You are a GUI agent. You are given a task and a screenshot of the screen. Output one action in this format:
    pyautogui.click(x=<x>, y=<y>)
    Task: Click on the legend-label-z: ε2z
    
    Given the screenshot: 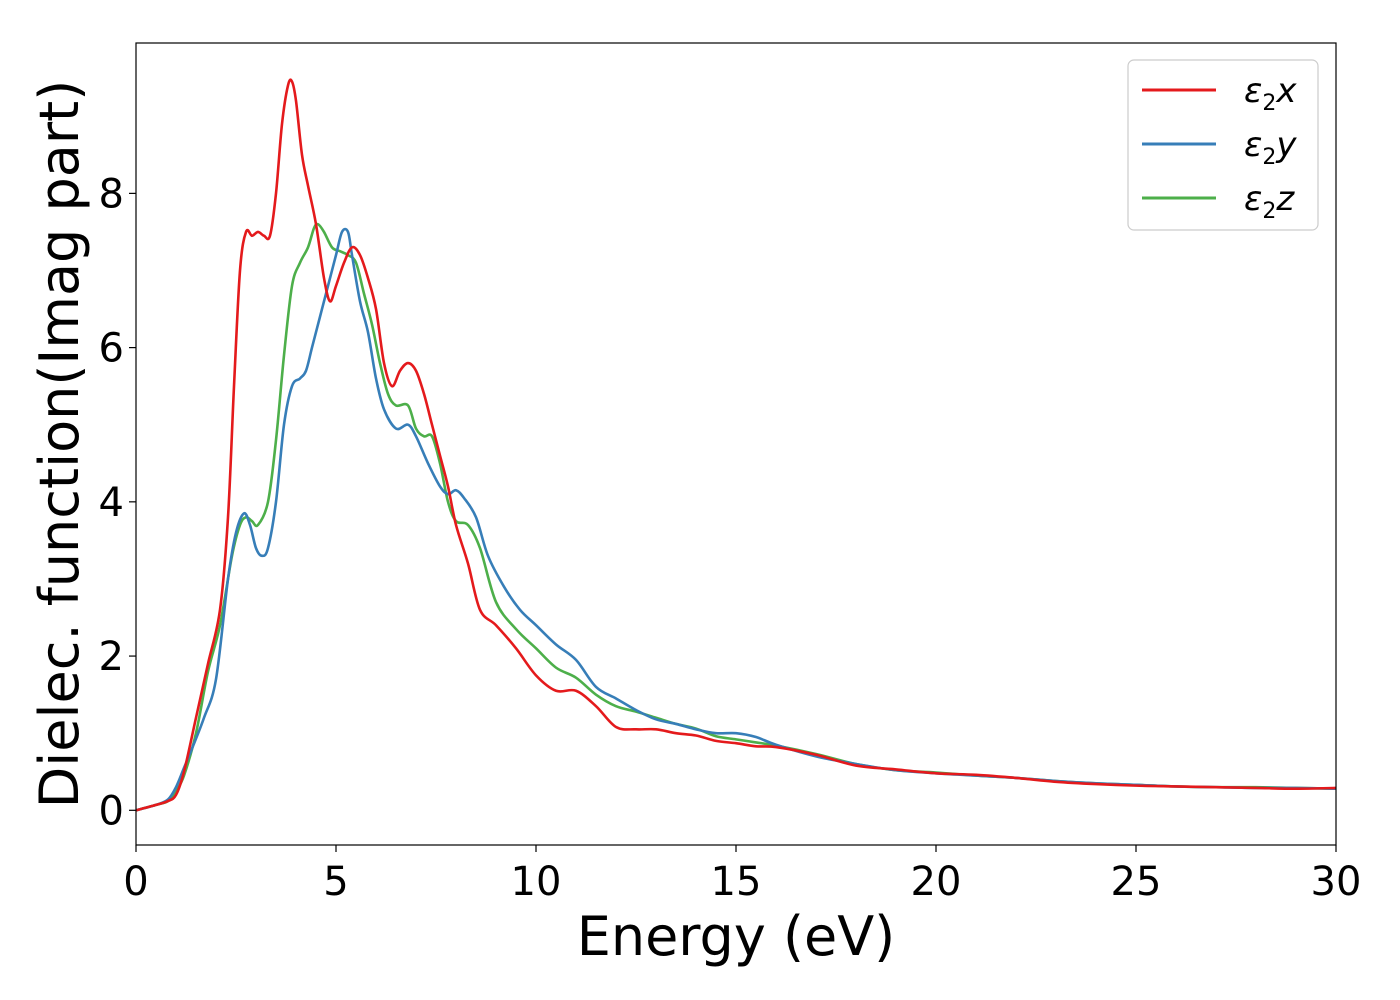 What is the action you would take?
    pyautogui.click(x=1269, y=201)
    